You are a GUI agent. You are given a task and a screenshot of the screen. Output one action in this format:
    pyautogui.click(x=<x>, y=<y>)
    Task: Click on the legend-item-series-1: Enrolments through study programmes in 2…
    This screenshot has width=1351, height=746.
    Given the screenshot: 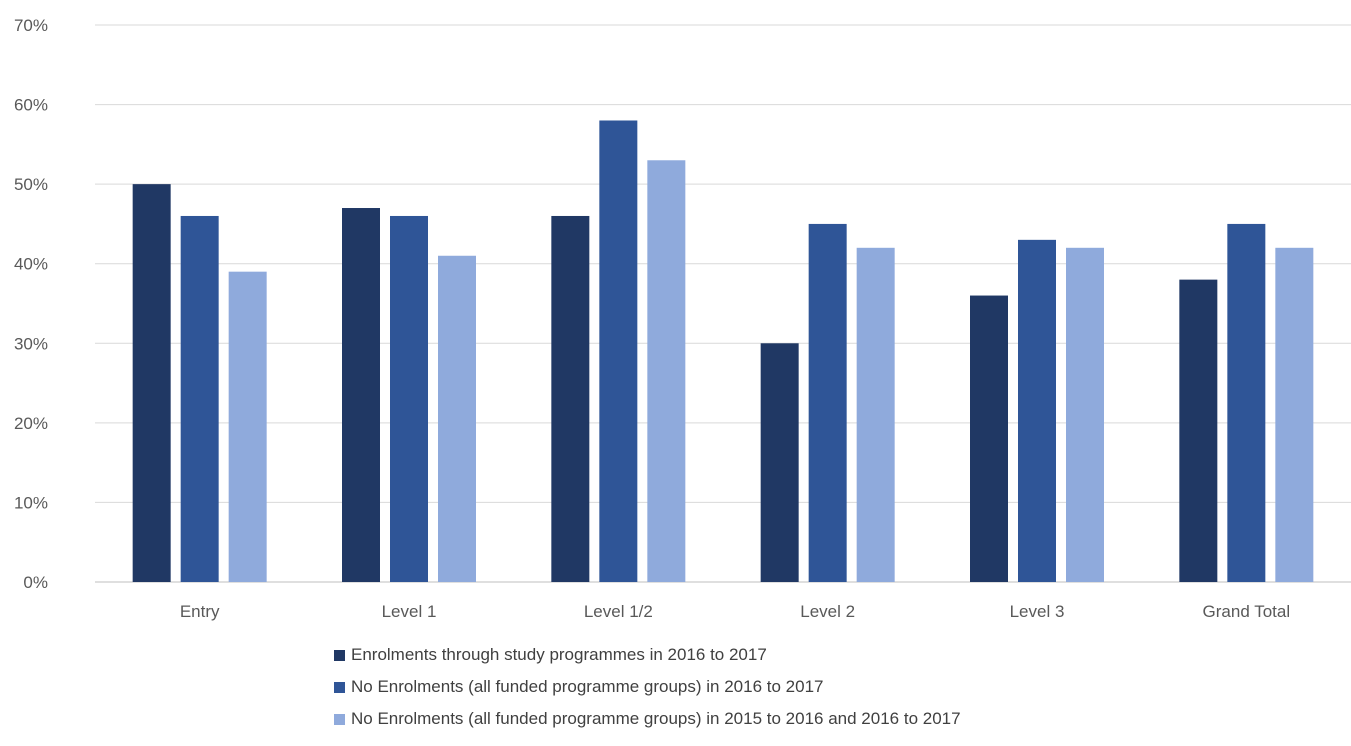 What is the action you would take?
    pyautogui.click(x=647, y=655)
    